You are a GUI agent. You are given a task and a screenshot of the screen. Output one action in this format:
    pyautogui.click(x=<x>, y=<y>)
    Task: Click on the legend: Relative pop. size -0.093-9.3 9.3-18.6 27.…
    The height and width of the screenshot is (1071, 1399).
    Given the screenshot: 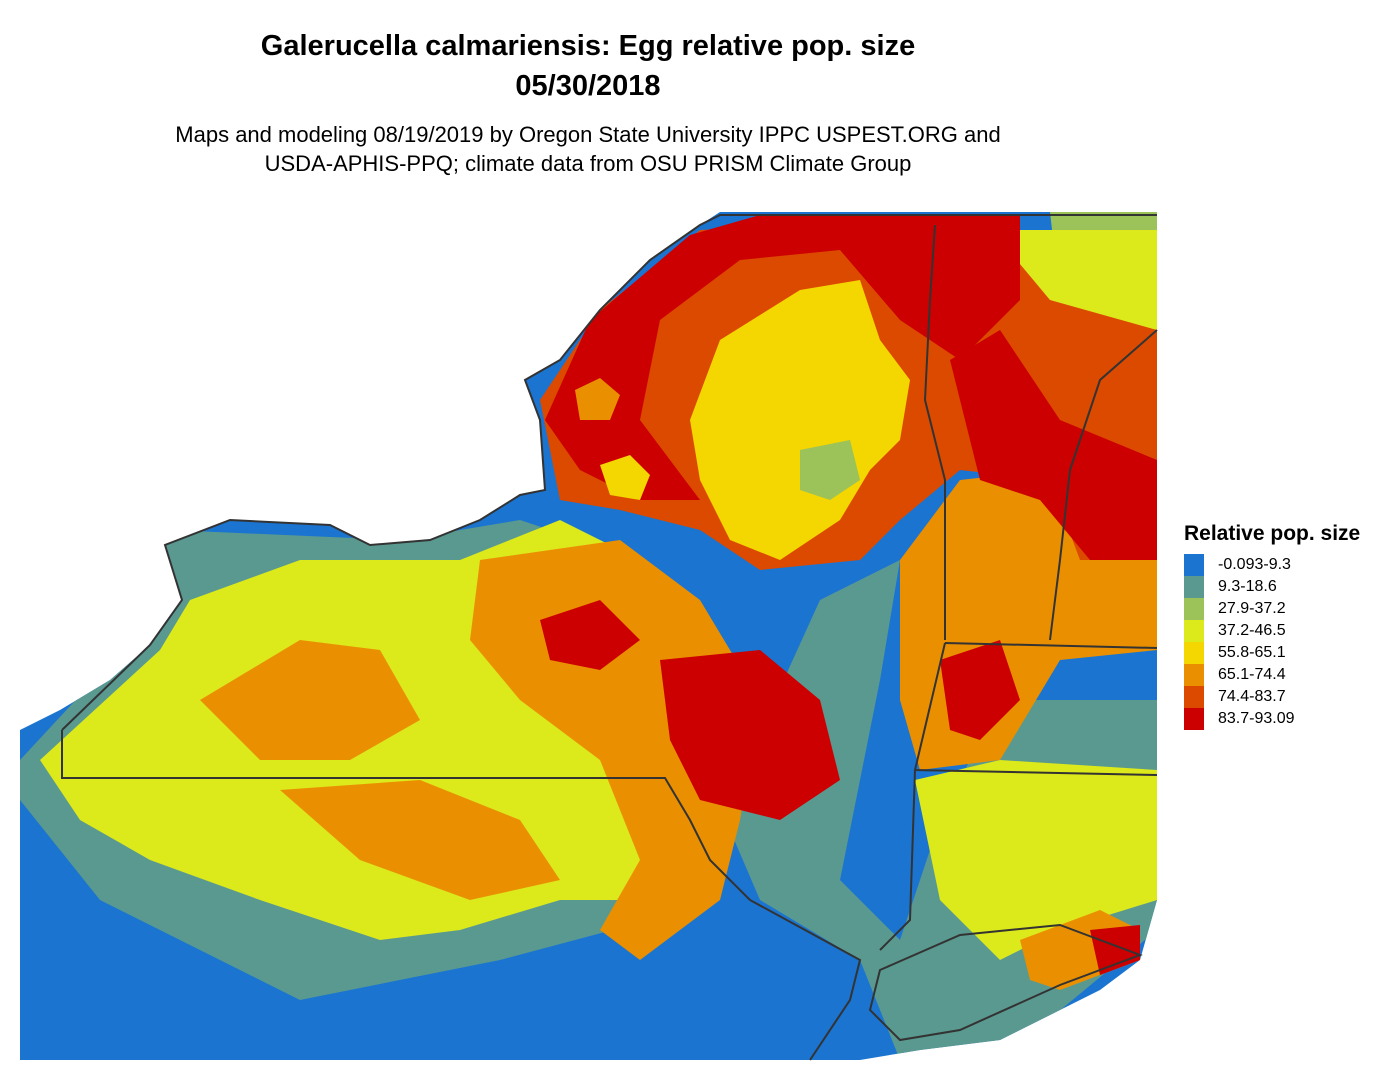 What is the action you would take?
    pyautogui.click(x=1272, y=626)
    